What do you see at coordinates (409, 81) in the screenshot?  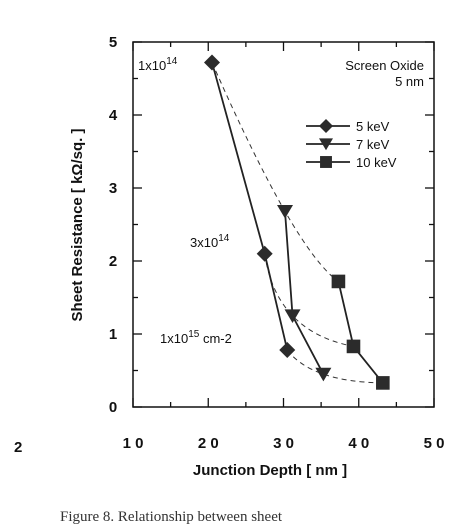 I see `screen-oxide-thickness: 5 nm` at bounding box center [409, 81].